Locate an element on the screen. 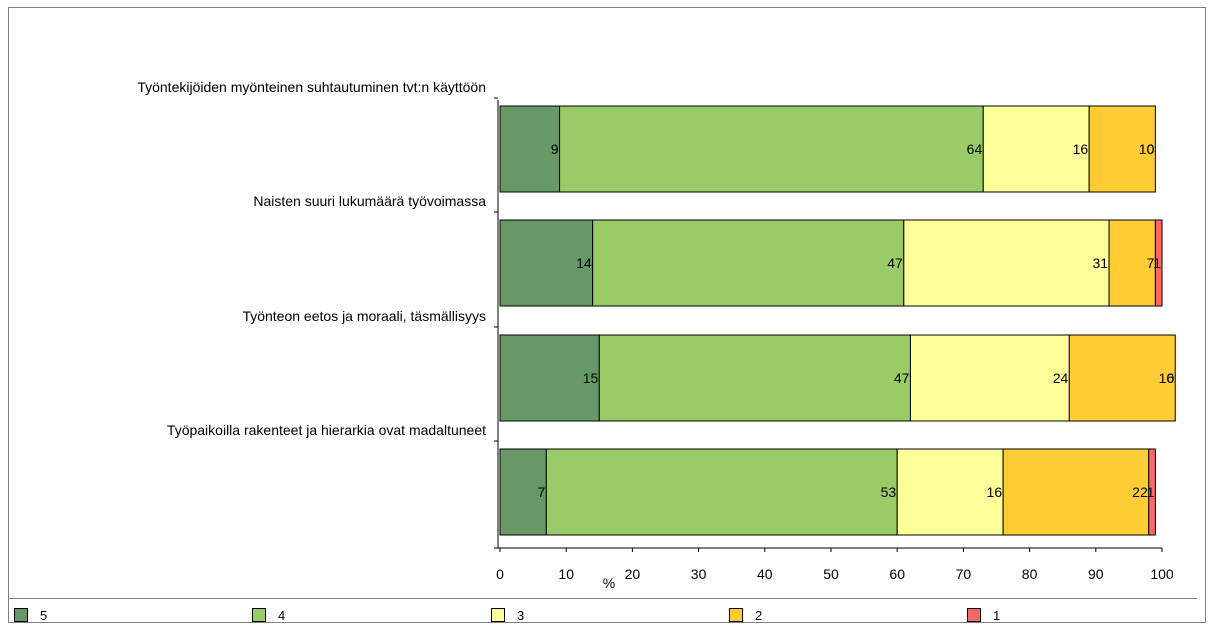 Image resolution: width=1212 pixels, height=627 pixels. x-axis-title: % is located at coordinates (609, 583).